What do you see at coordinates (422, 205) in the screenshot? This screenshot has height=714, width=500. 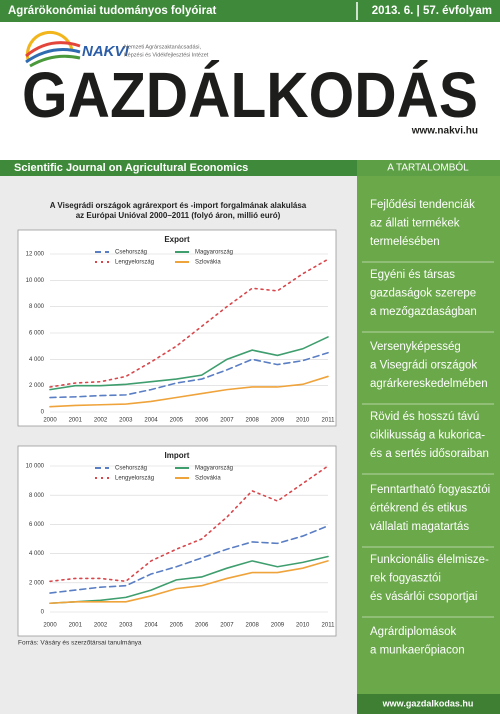 I see `article-title: Fejlődési tendenciák` at bounding box center [422, 205].